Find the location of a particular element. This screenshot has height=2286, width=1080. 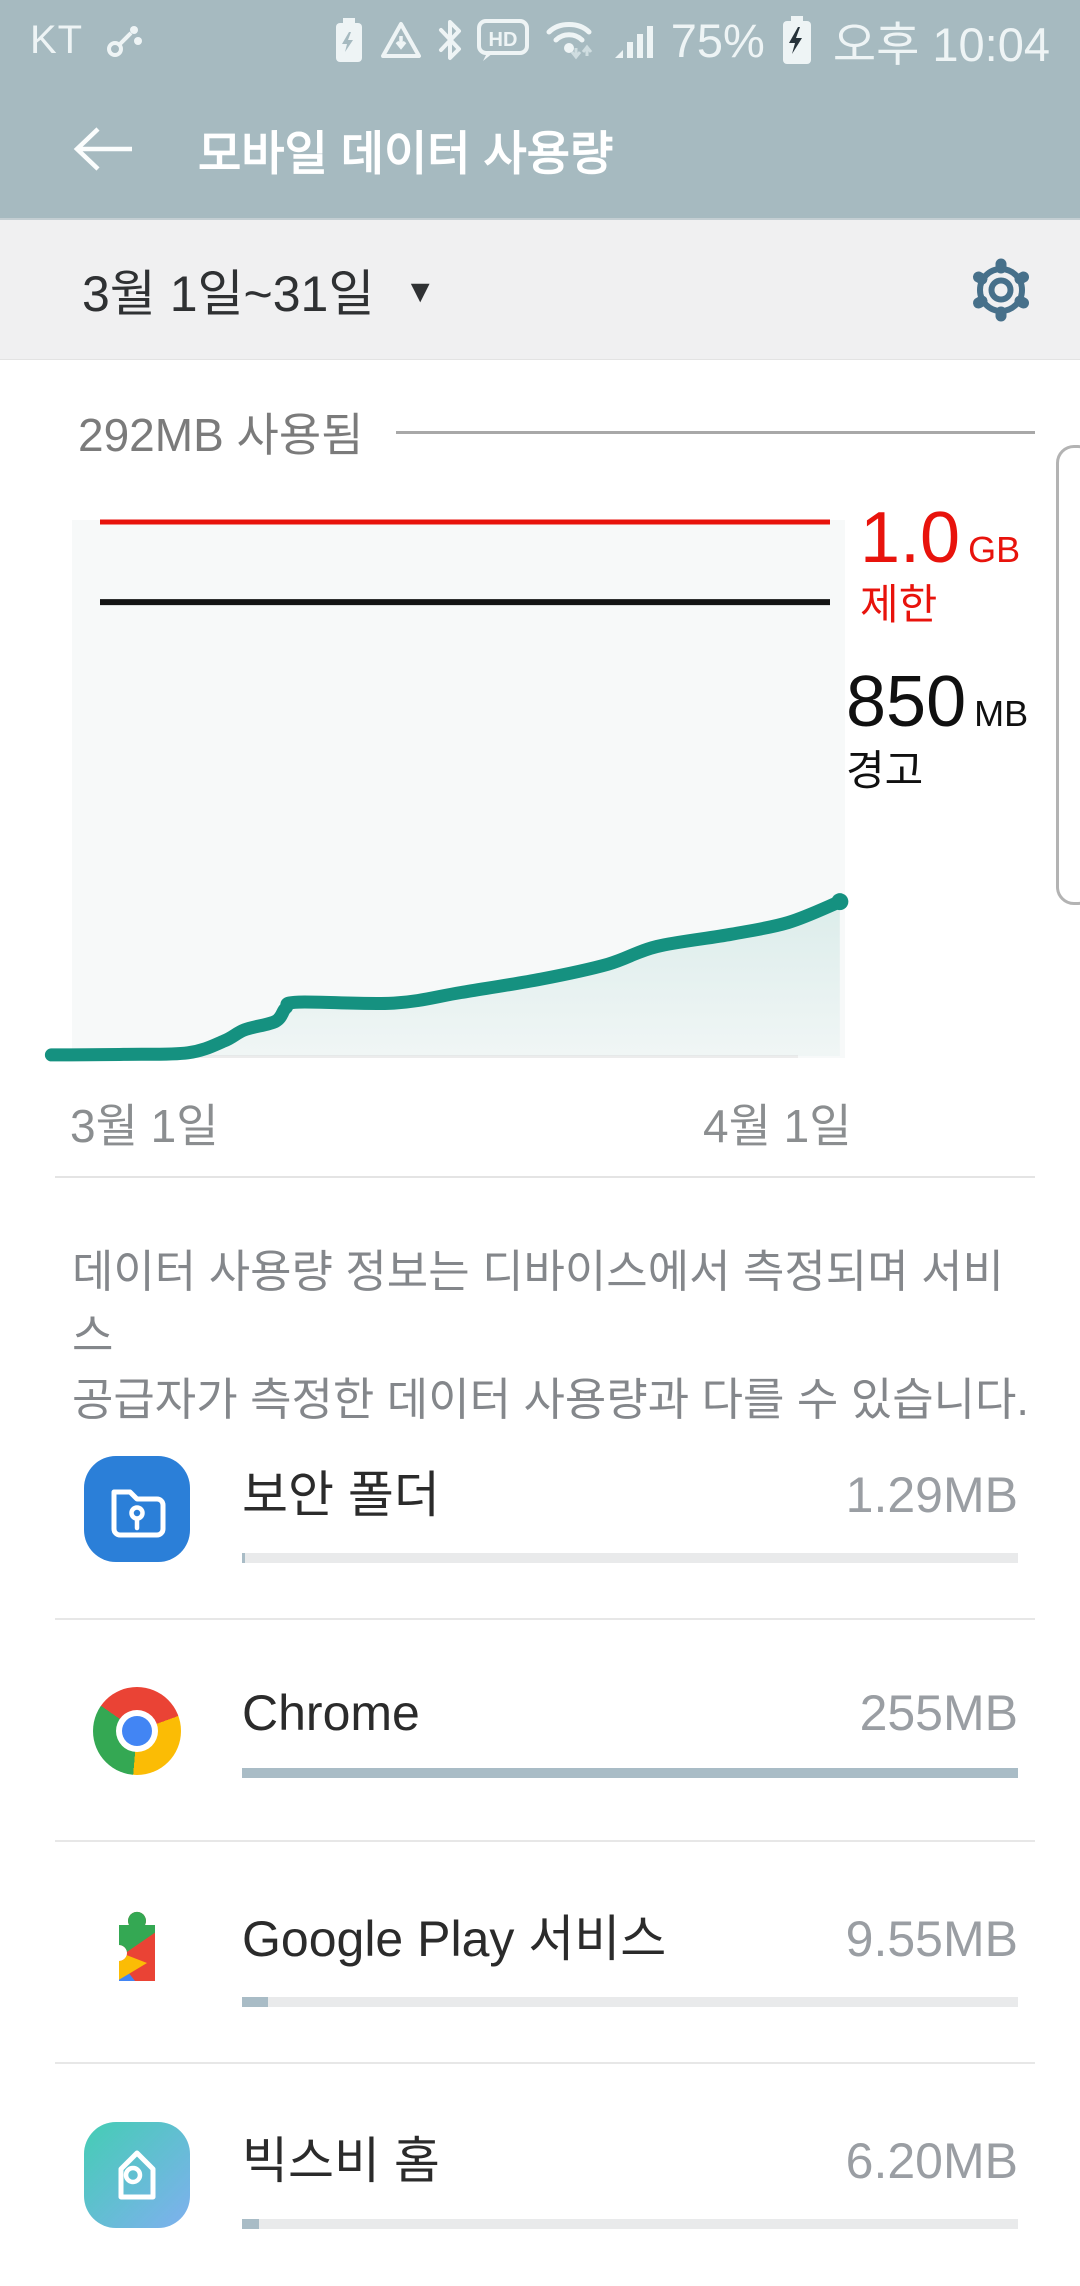

limit-caption: 제한 is located at coordinates (899, 604).